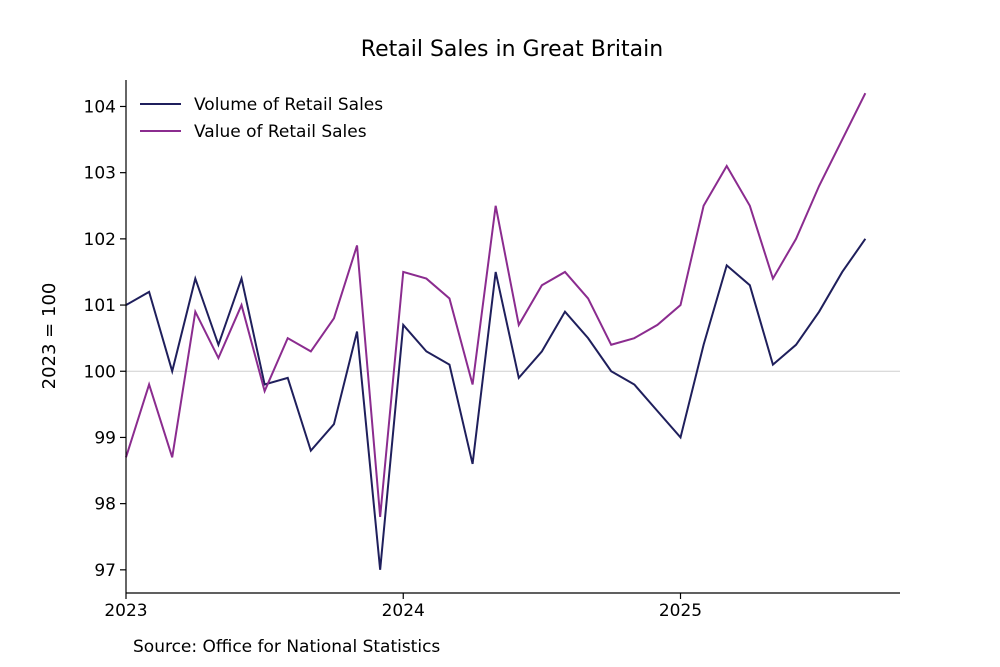  Describe the element at coordinates (100, 240) in the screenshot. I see `y-tick-label: 102` at that location.